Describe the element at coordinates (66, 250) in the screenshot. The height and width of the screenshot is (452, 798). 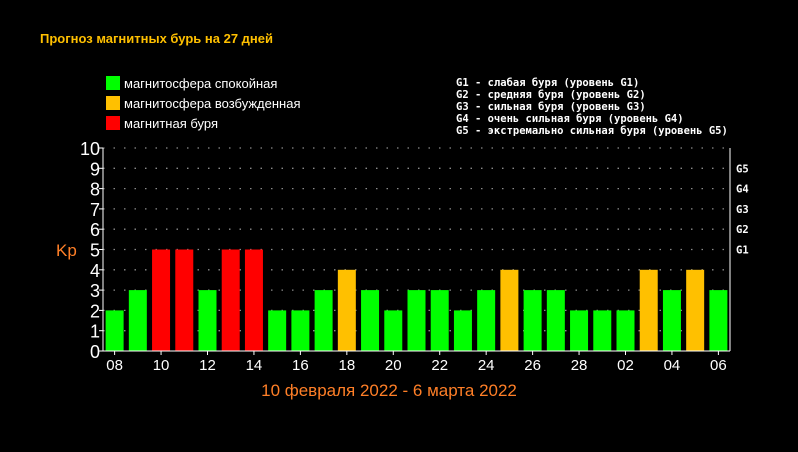
I see `y-axis-label: Kp` at that location.